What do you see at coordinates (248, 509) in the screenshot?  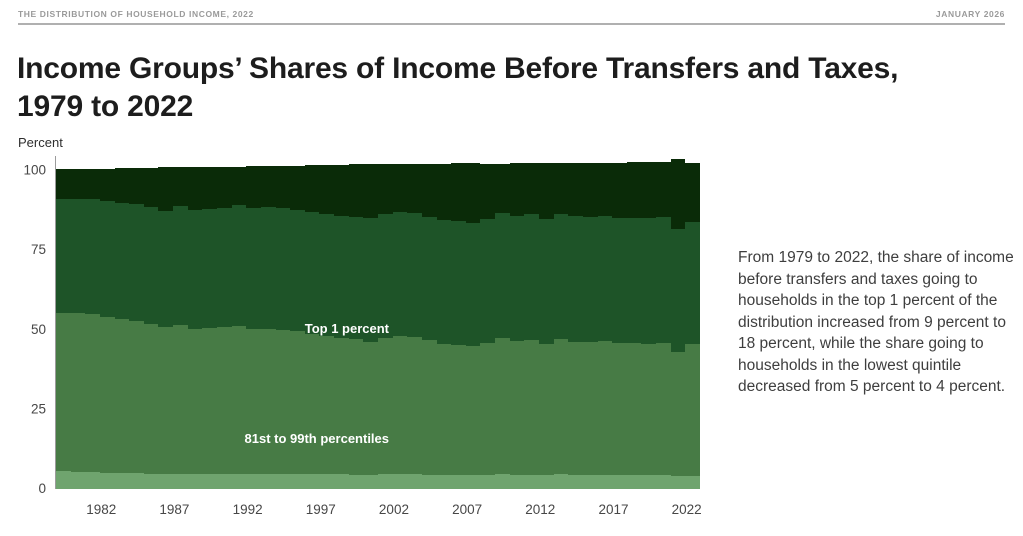 I see `x-tick-label: 1992` at bounding box center [248, 509].